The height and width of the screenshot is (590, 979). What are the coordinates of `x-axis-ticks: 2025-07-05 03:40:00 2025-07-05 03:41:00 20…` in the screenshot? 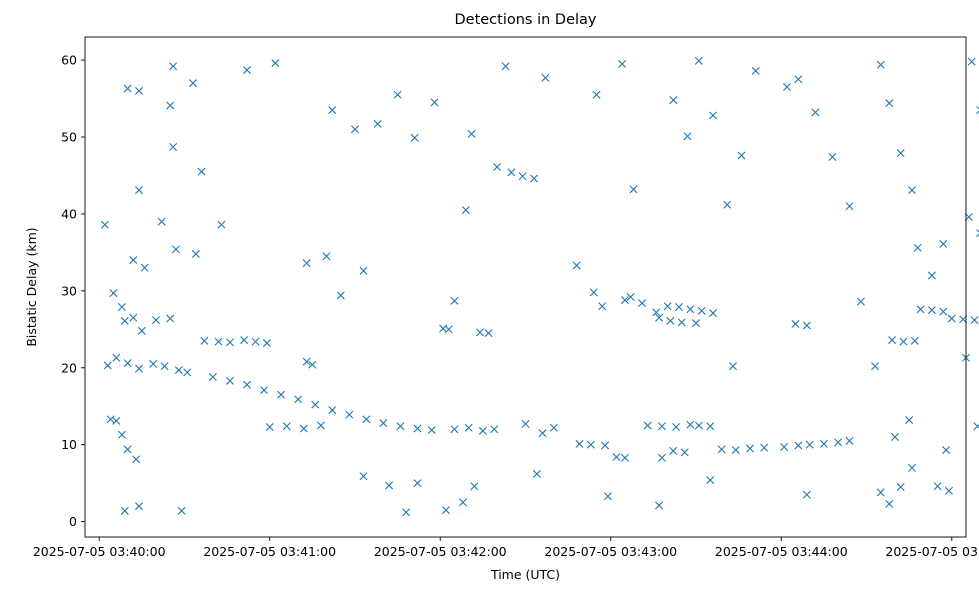 It's located at (506, 548).